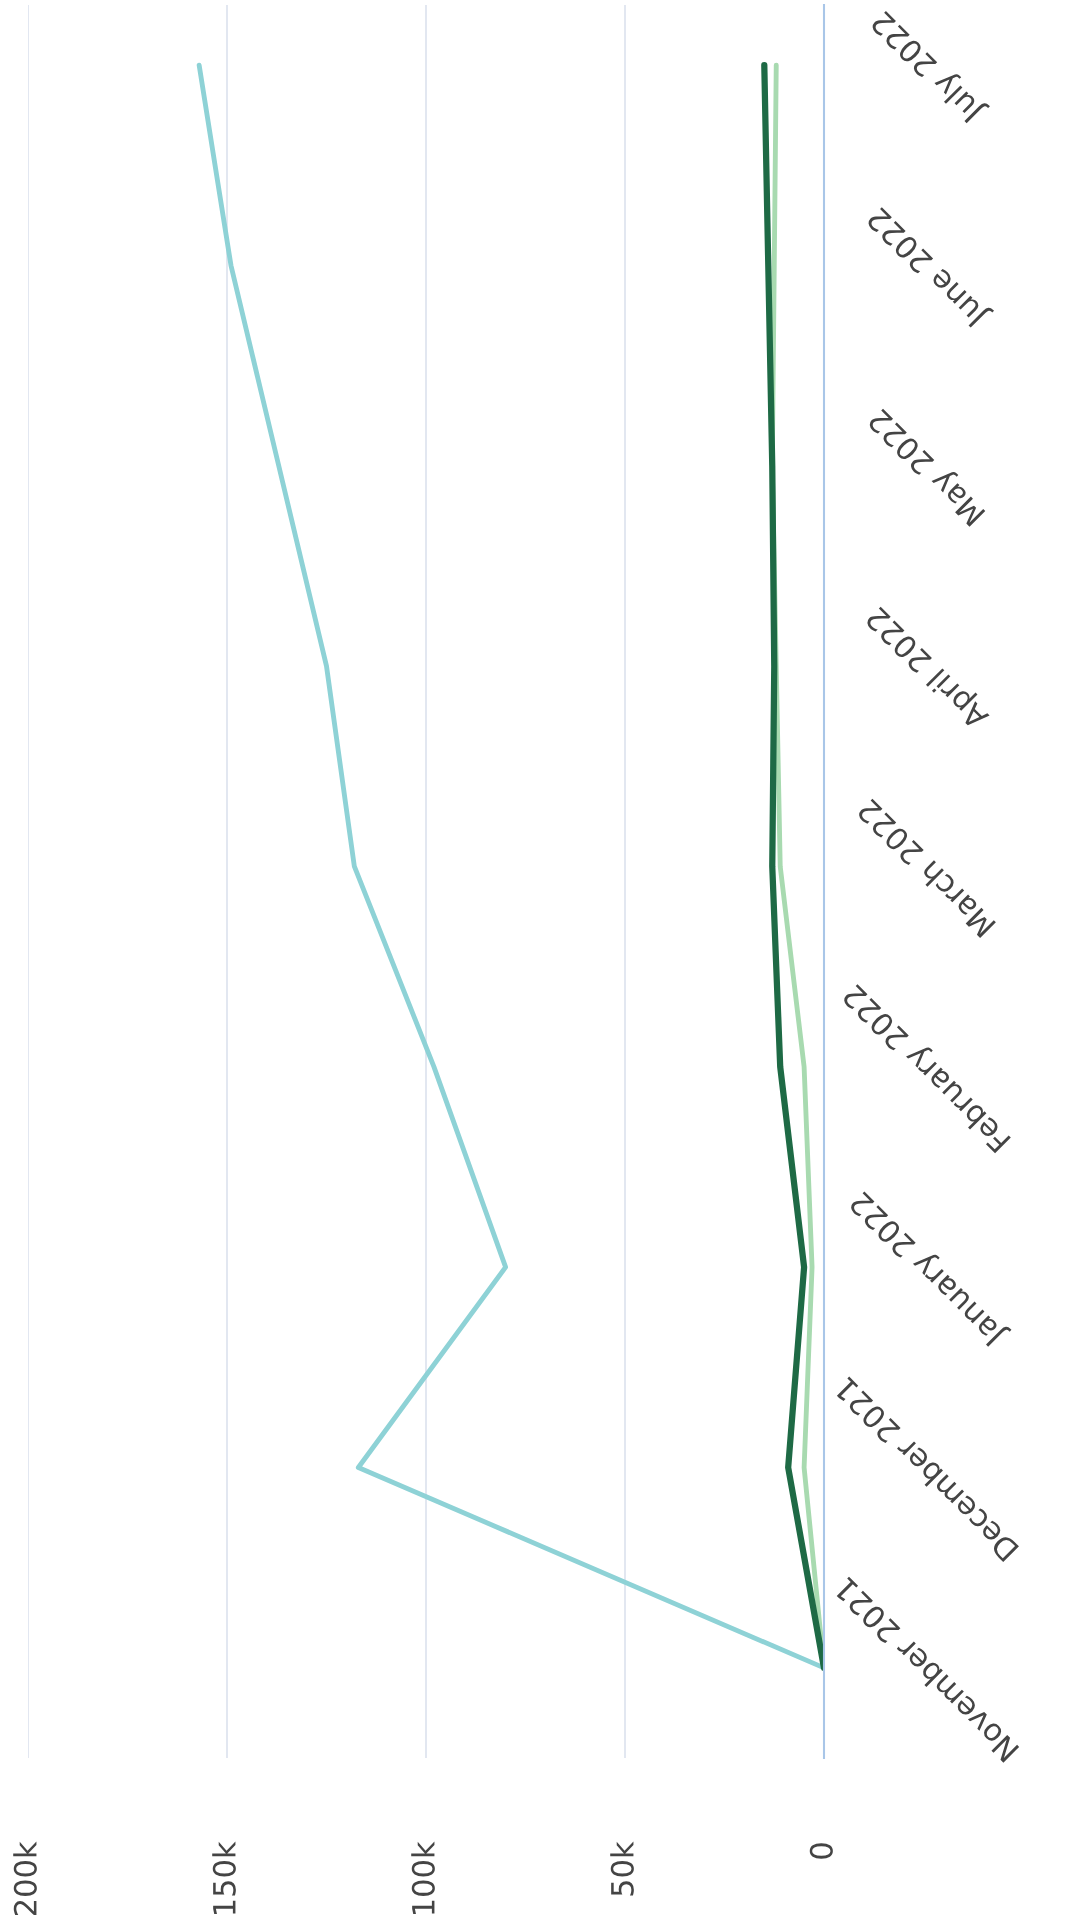  What do you see at coordinates (821, 1851) in the screenshot?
I see `x-tick-label: 0` at bounding box center [821, 1851].